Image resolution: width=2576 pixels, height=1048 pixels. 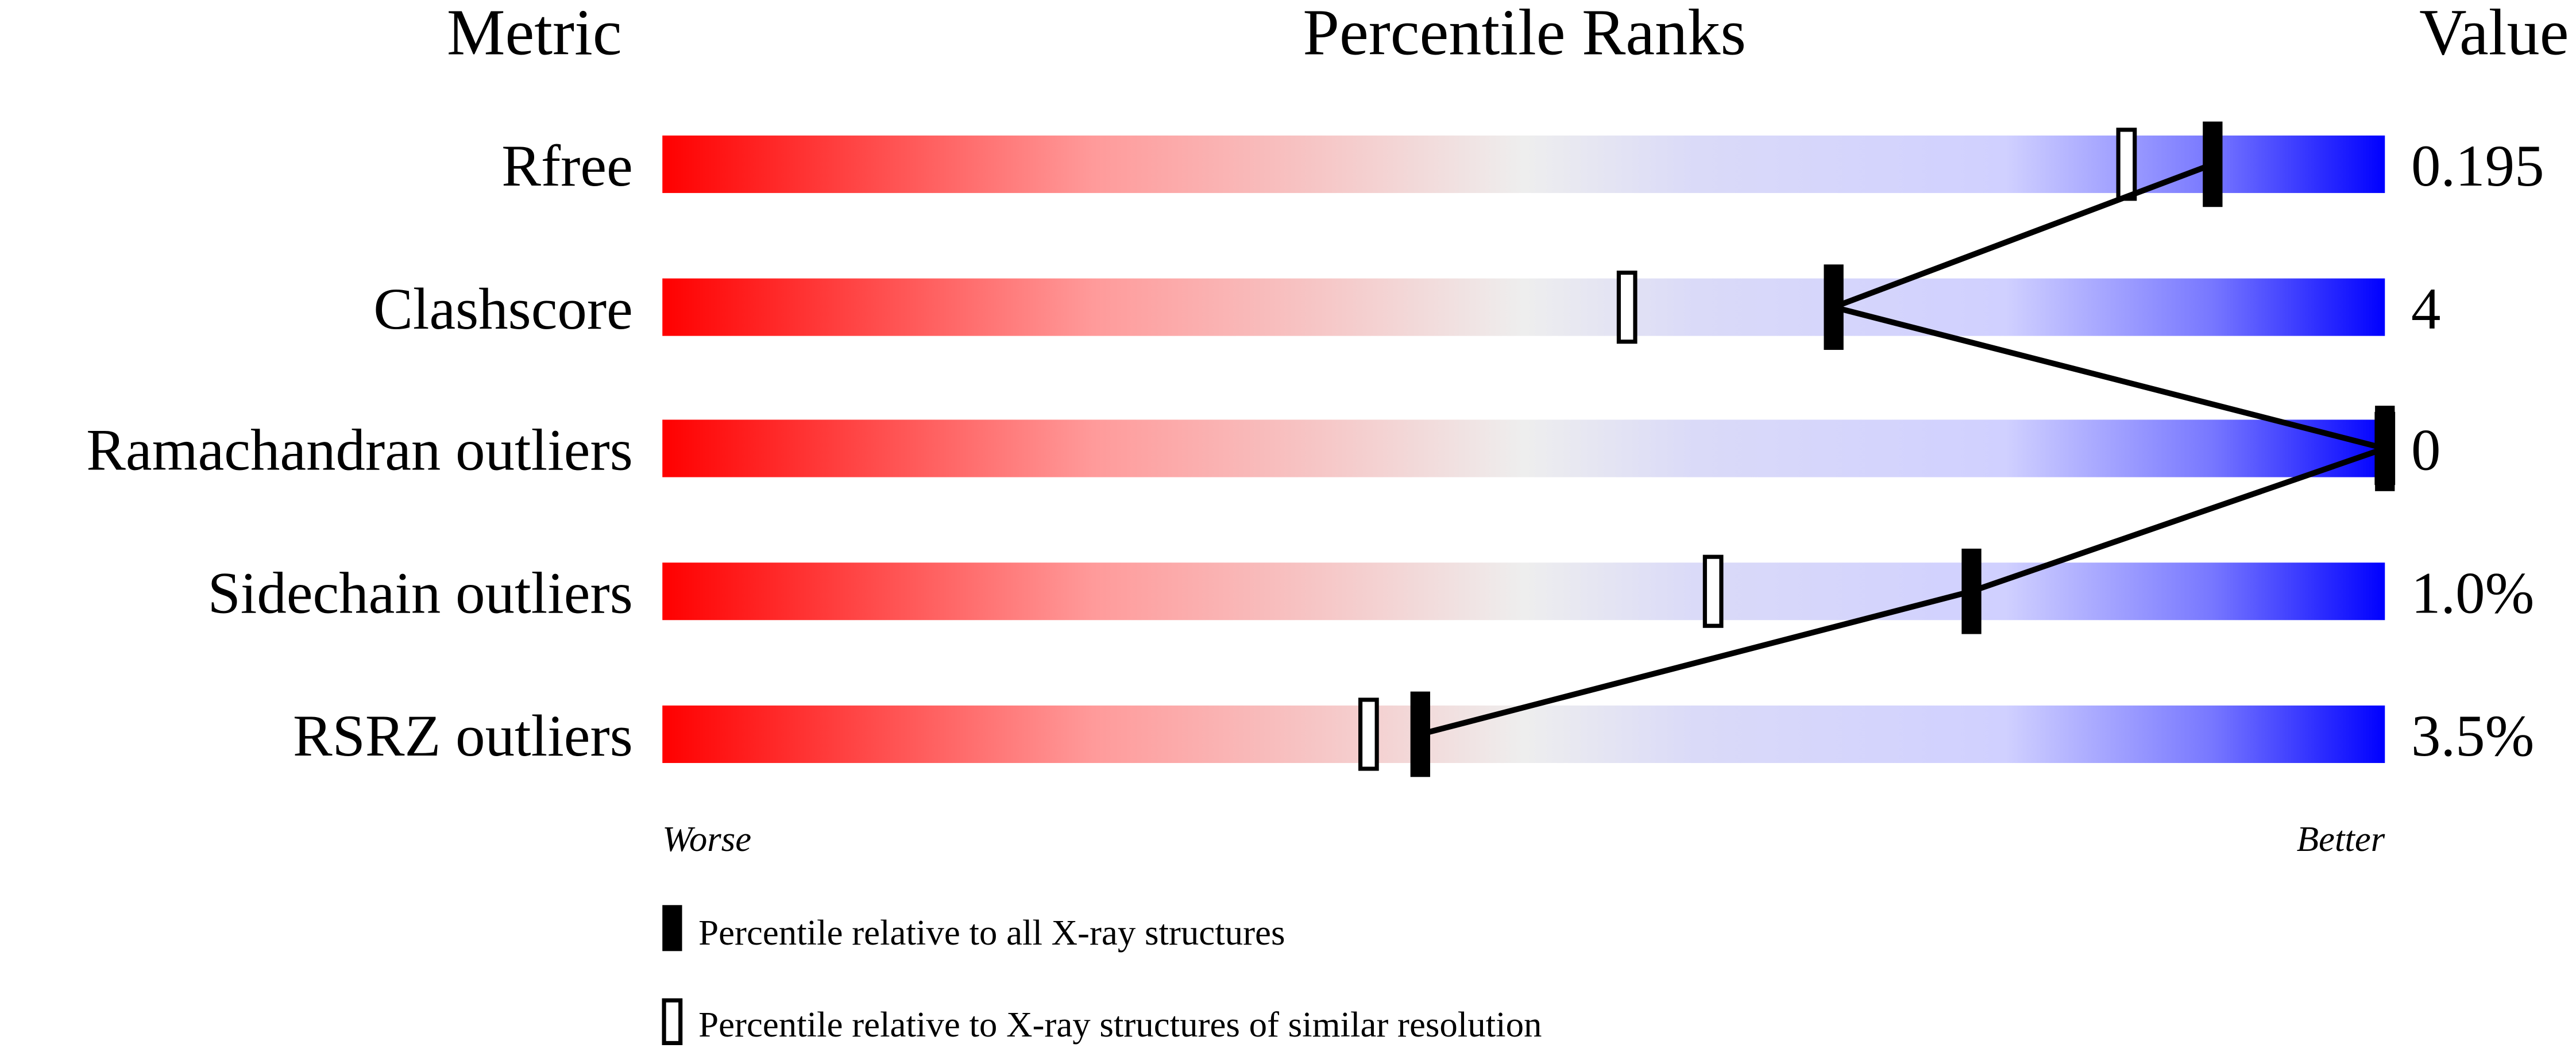 I want to click on header-metric: Metric, so click(x=534, y=34).